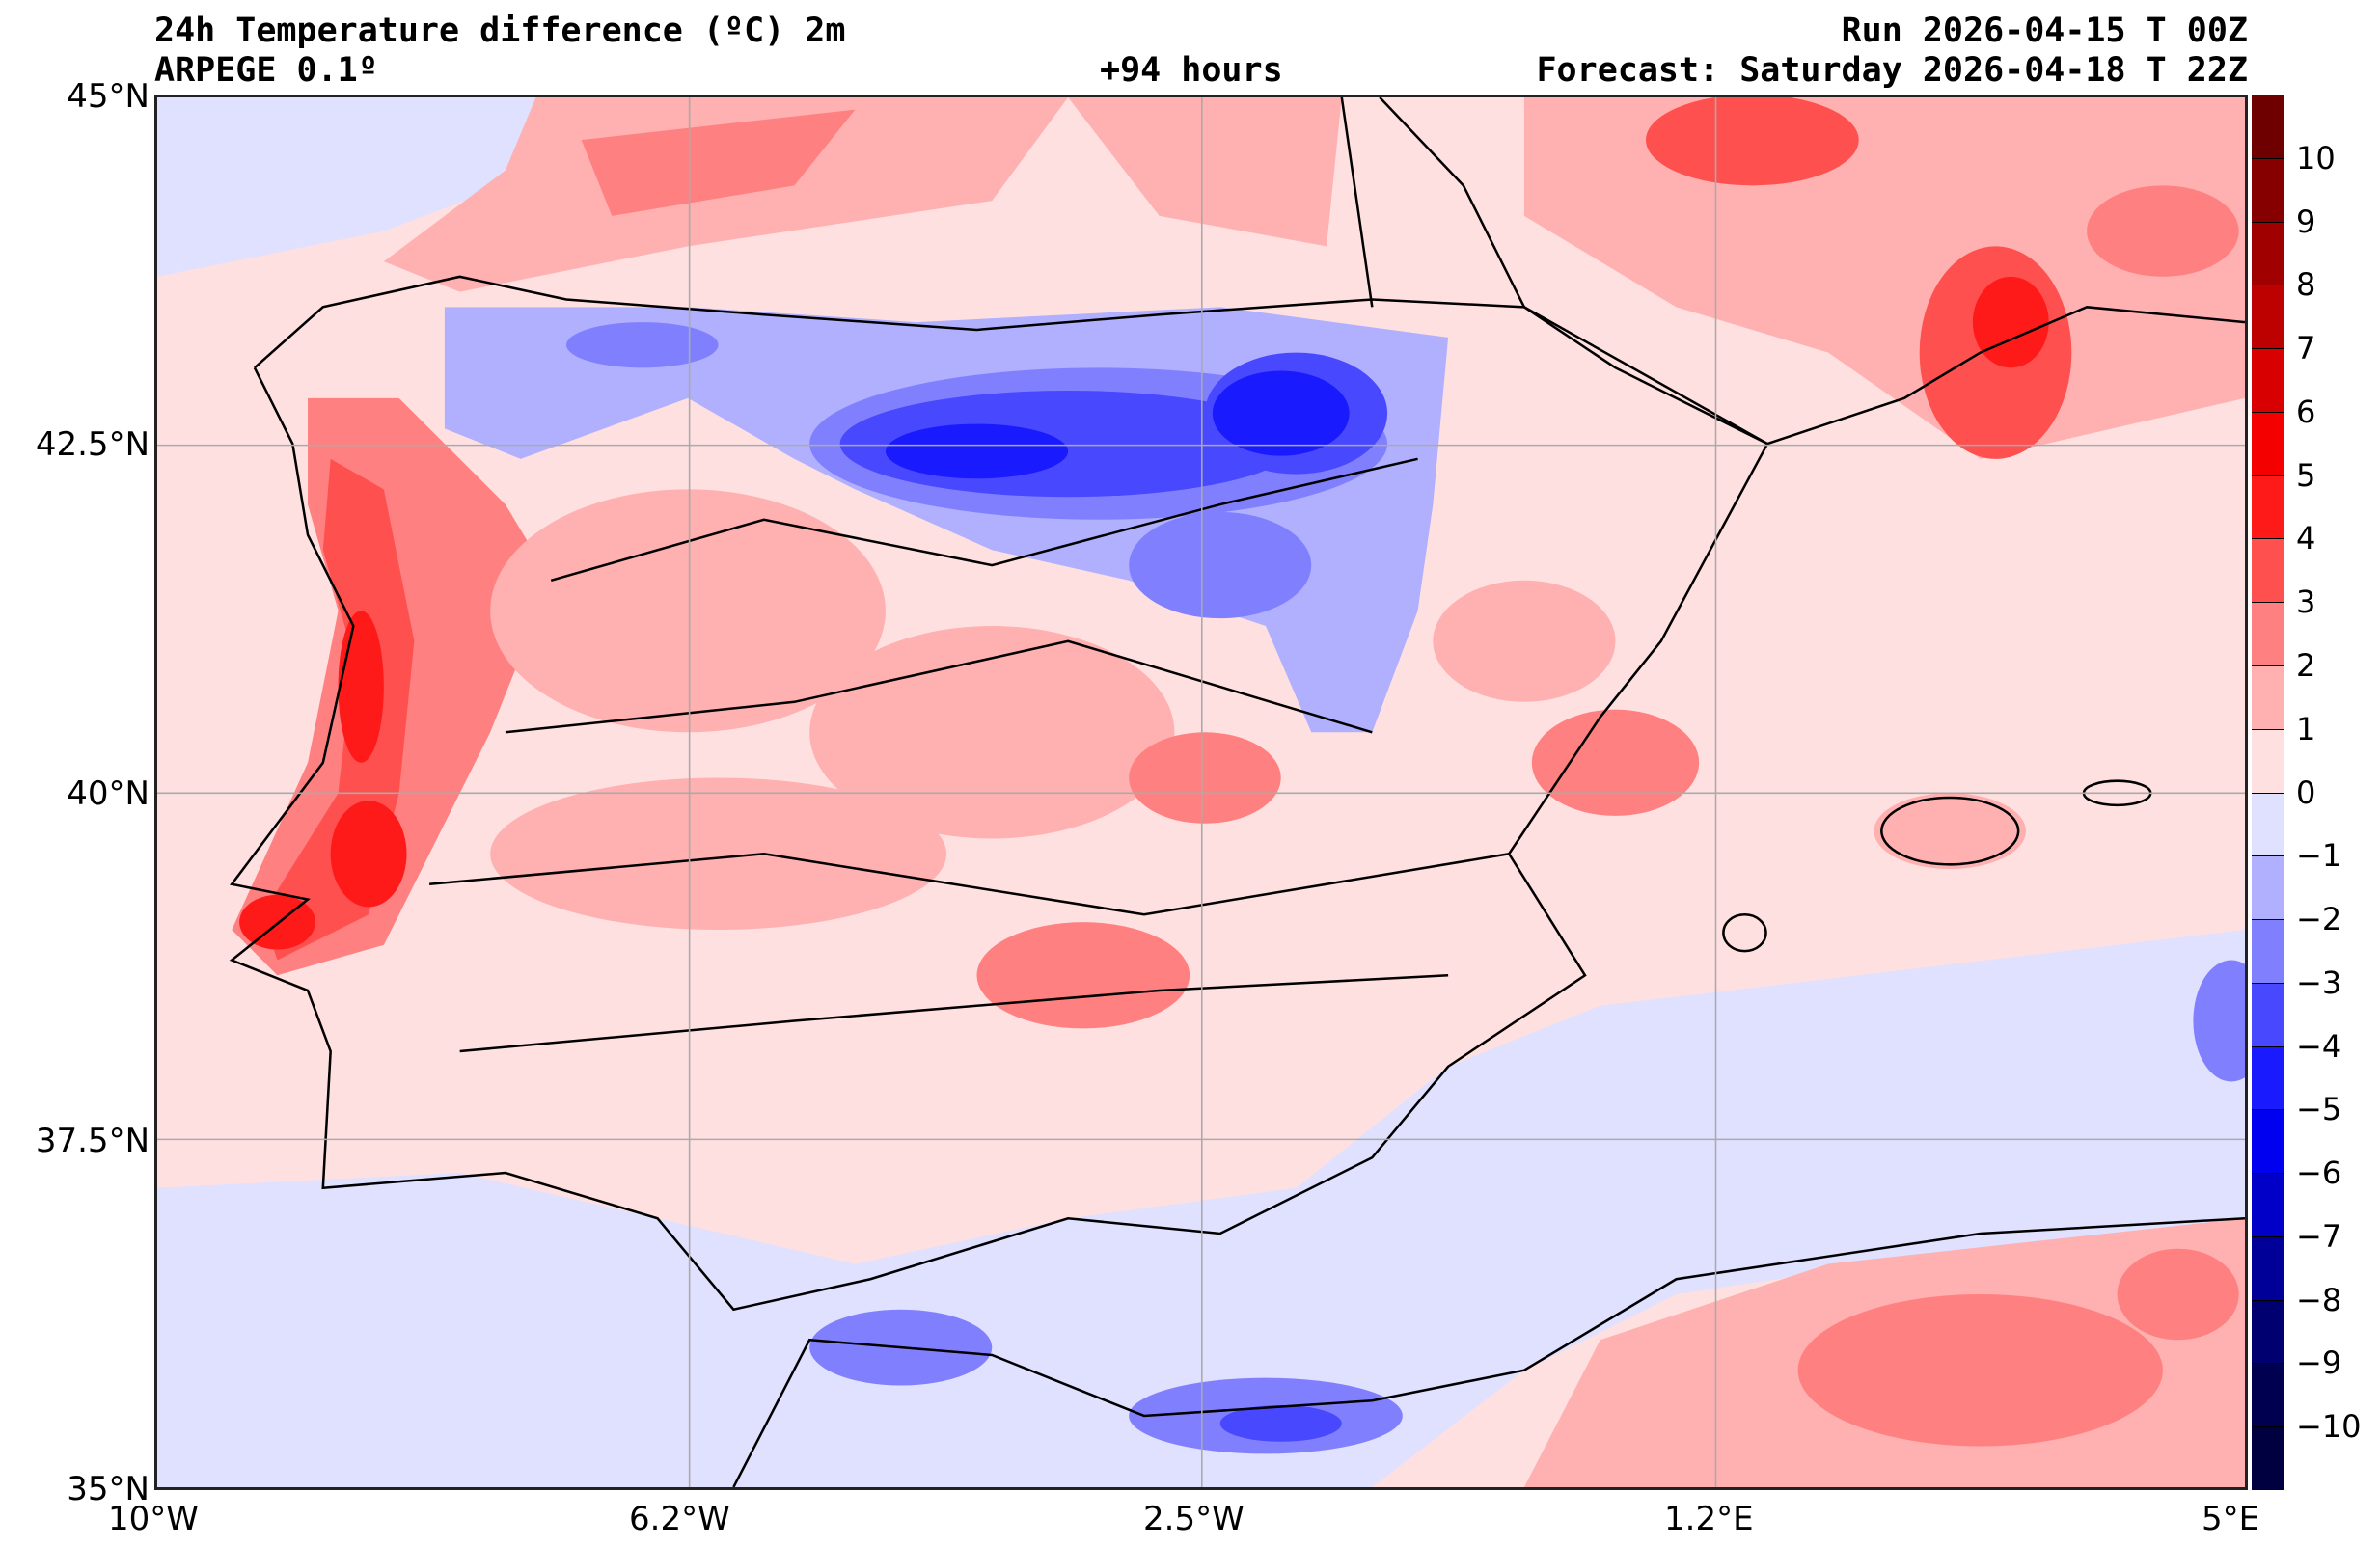  What do you see at coordinates (2319, 1363) in the screenshot?
I see `colorbar-tick-label: −9` at bounding box center [2319, 1363].